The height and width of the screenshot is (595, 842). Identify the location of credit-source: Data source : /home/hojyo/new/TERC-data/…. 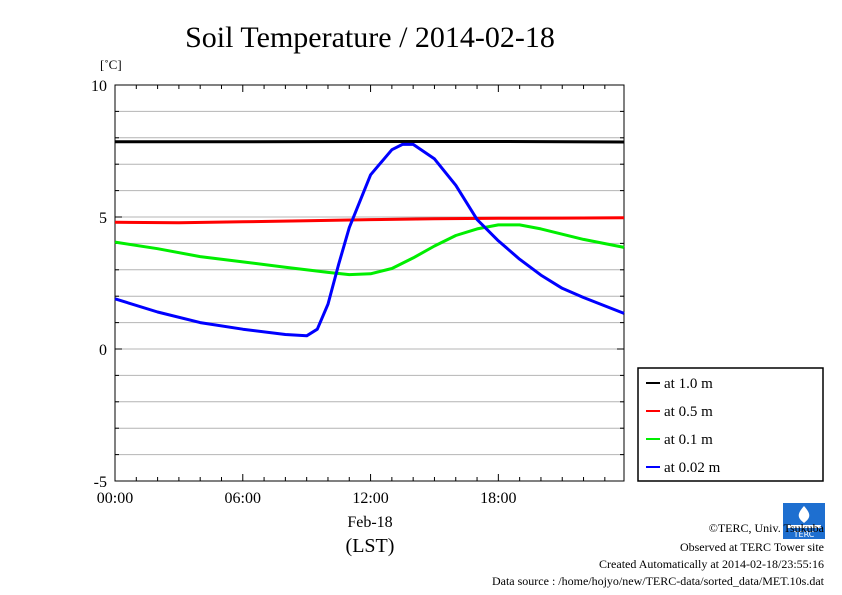
(657, 581).